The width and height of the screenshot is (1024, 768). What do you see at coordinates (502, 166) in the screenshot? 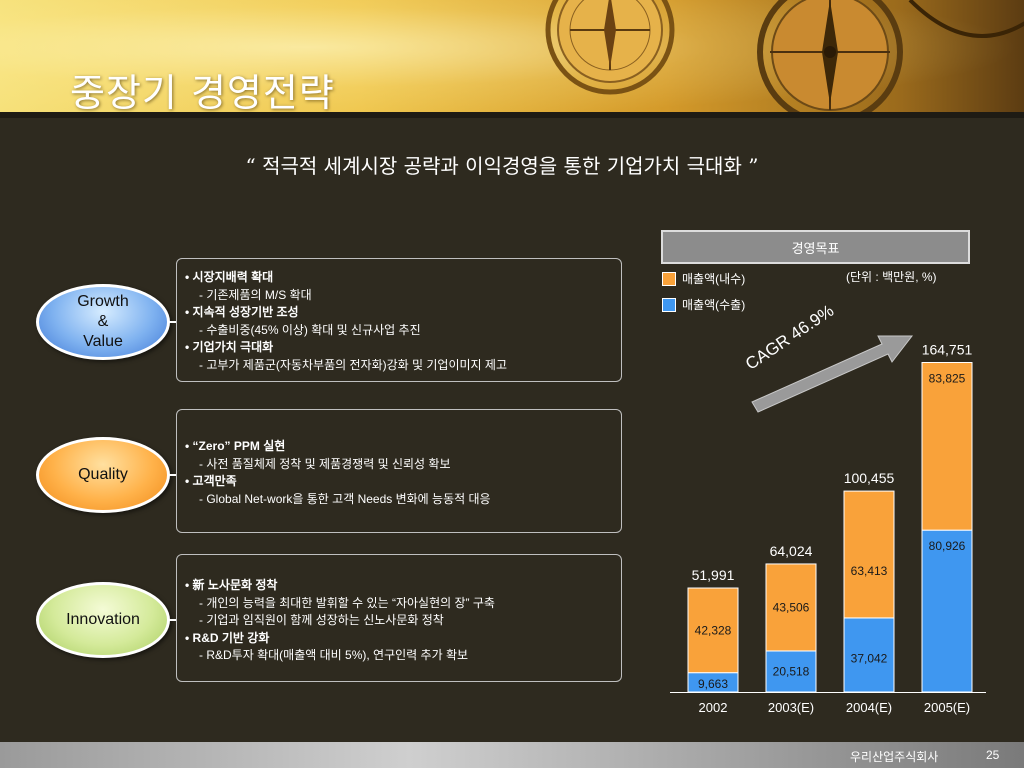
I see `vision-slogan: “ 적극적 세계시장 공략과 이익경영을 통한 기업가치 극대화 ”` at bounding box center [502, 166].